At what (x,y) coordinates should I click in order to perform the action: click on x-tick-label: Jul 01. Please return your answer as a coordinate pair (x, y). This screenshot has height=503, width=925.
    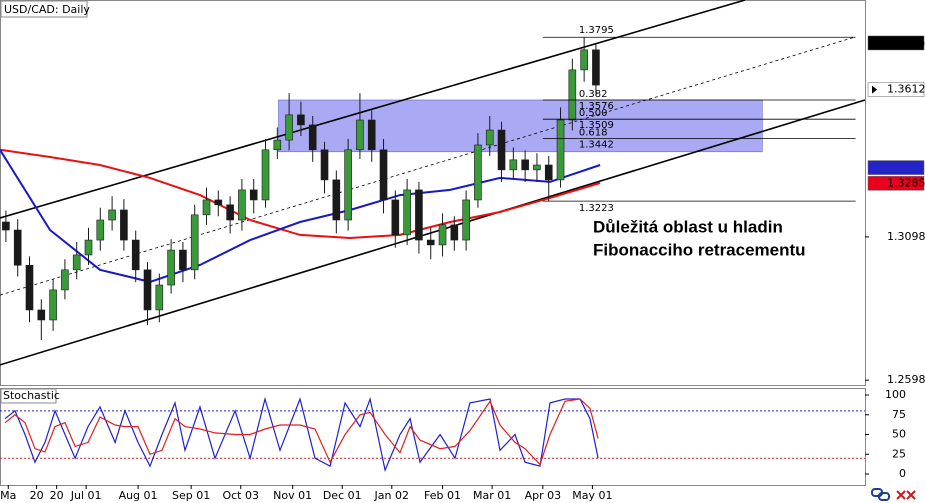
    Looking at the image, I should click on (86, 495).